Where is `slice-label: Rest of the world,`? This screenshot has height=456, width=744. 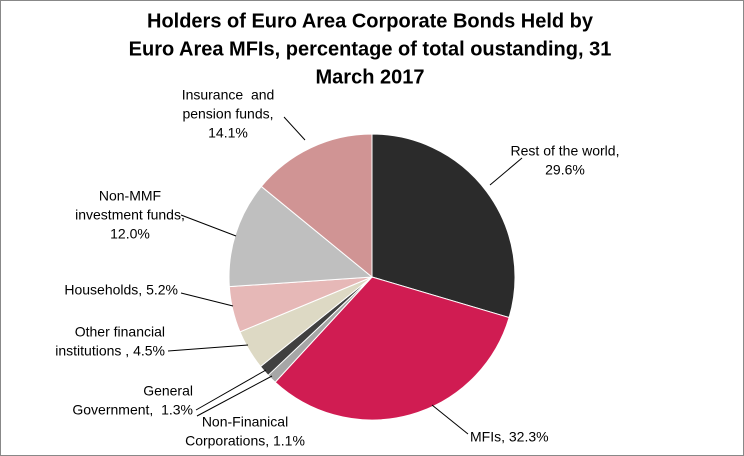 slice-label: Rest of the world, is located at coordinates (565, 151).